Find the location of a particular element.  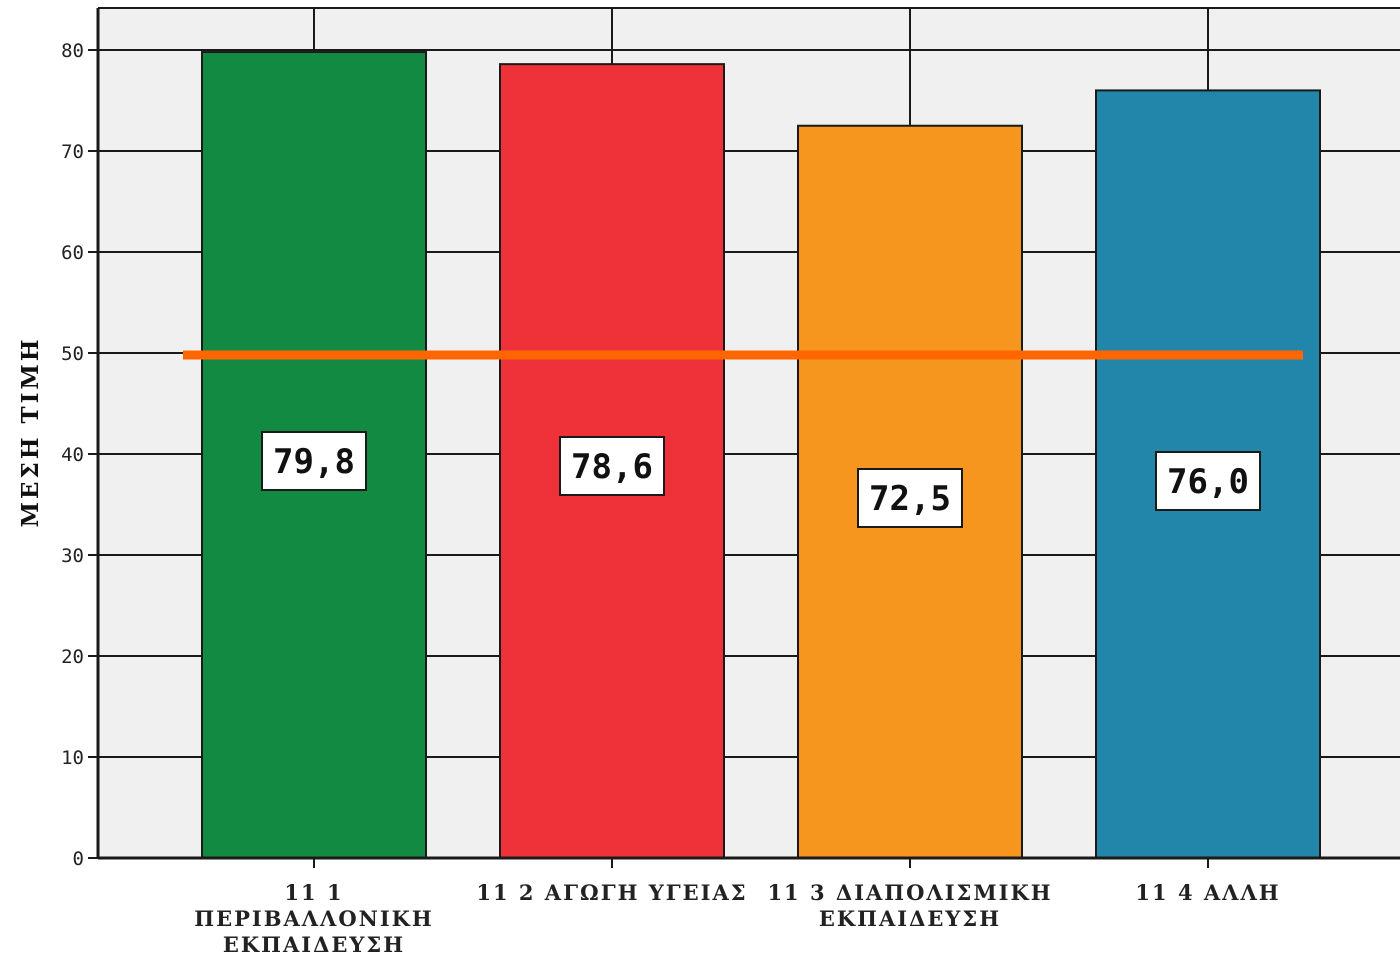

y-tick-label: 0 is located at coordinates (78, 859).